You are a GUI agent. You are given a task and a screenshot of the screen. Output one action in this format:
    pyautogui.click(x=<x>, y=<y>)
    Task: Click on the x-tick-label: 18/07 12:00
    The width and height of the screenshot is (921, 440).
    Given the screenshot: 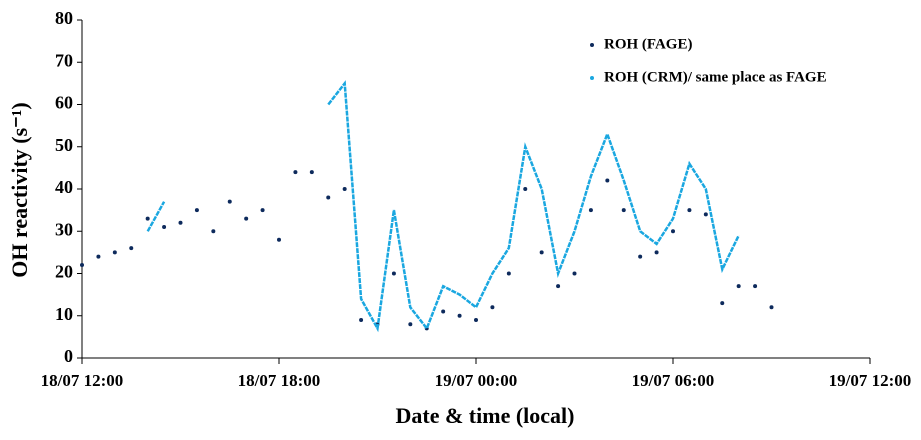 What is the action you would take?
    pyautogui.click(x=82, y=380)
    